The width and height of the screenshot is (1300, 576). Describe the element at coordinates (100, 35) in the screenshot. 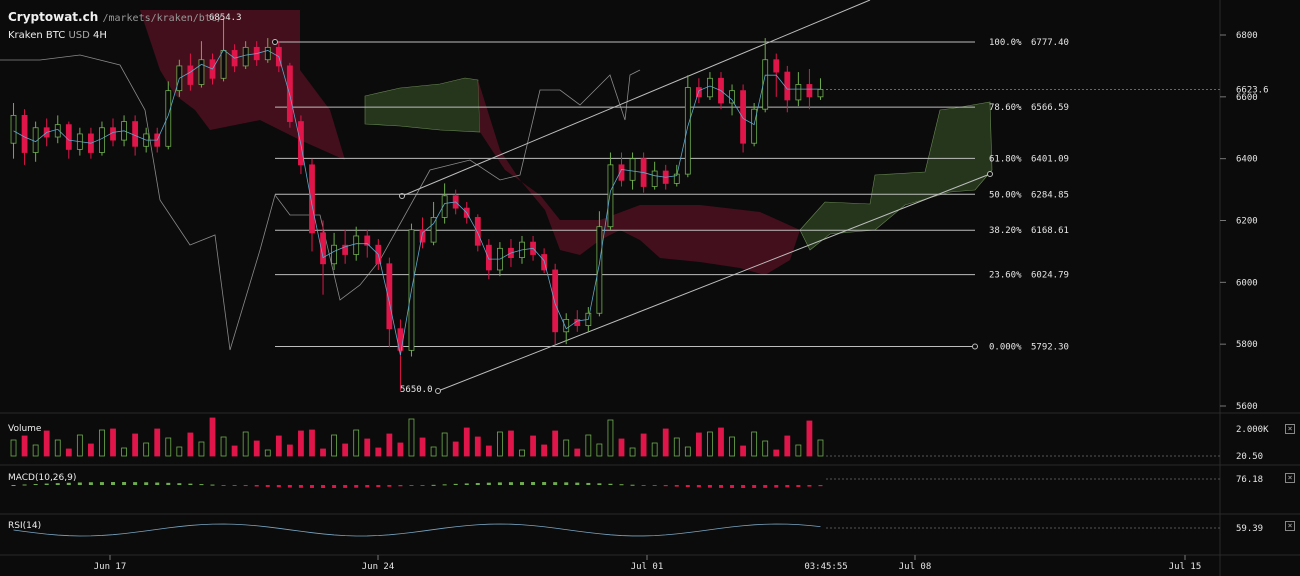

I see `interval-label: 4H` at that location.